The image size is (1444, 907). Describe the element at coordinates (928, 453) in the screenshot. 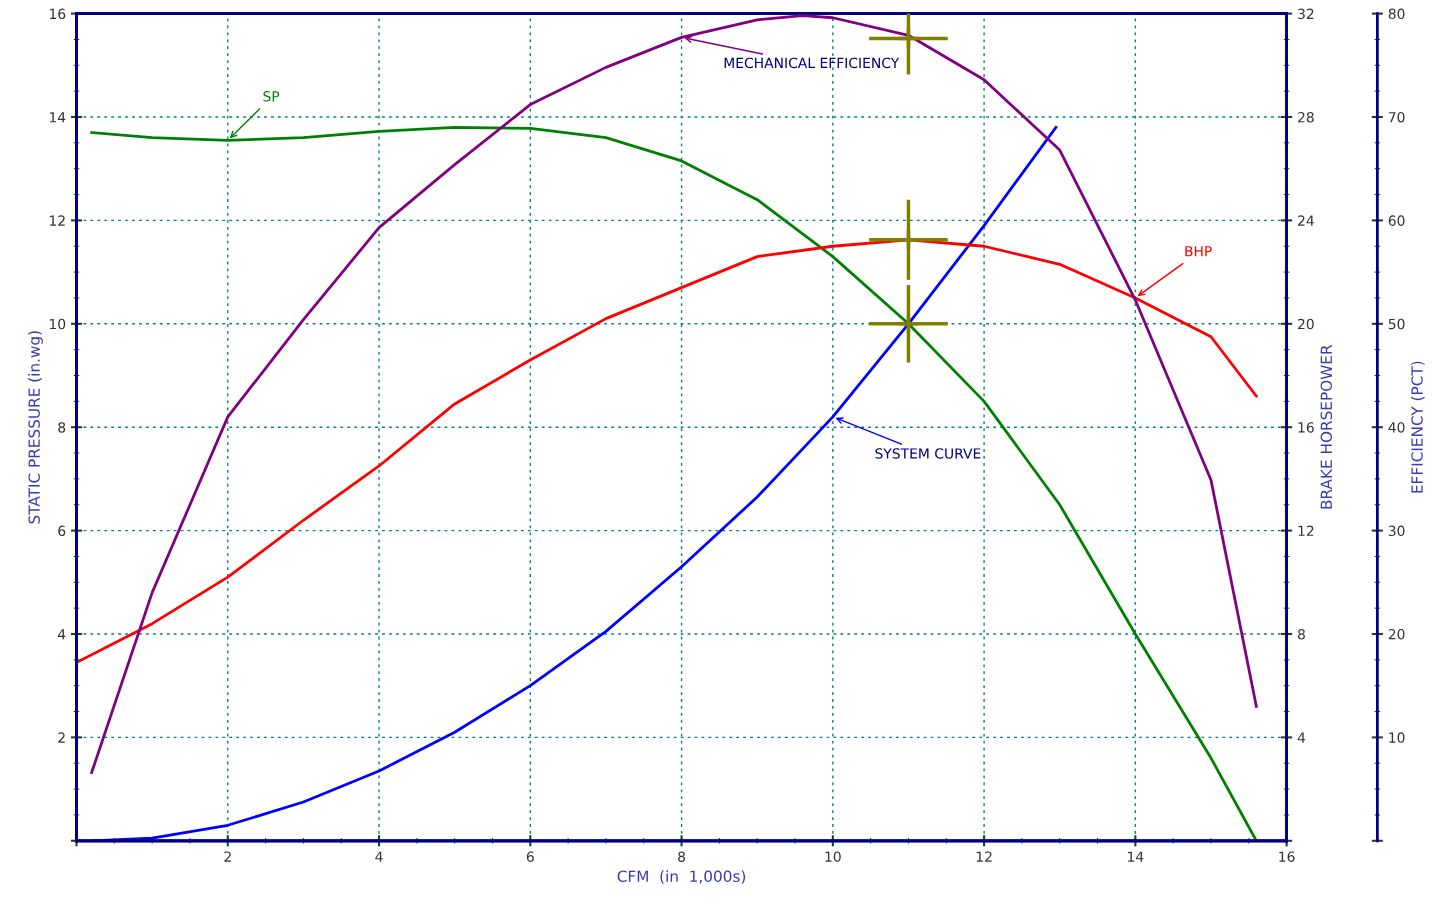

I see `legend-label: SYSTEM CURVE` at that location.